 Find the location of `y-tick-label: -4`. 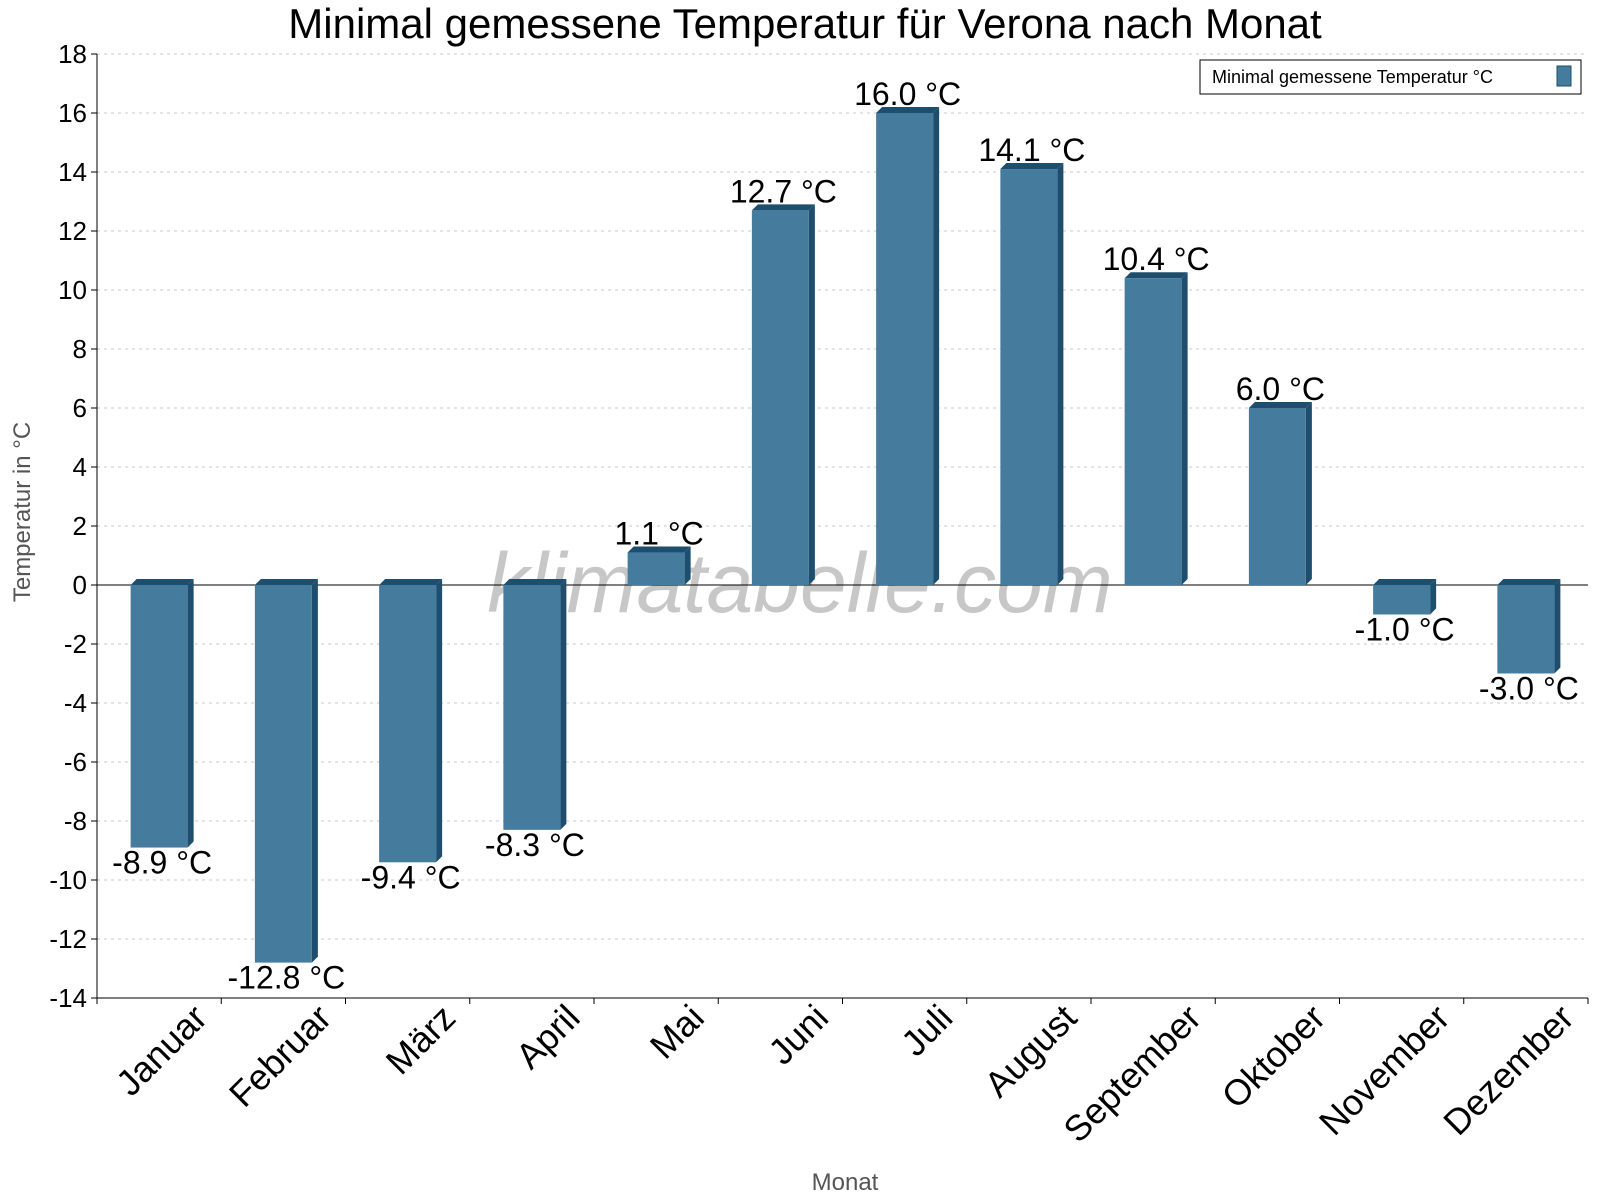

y-tick-label: -4 is located at coordinates (75, 703).